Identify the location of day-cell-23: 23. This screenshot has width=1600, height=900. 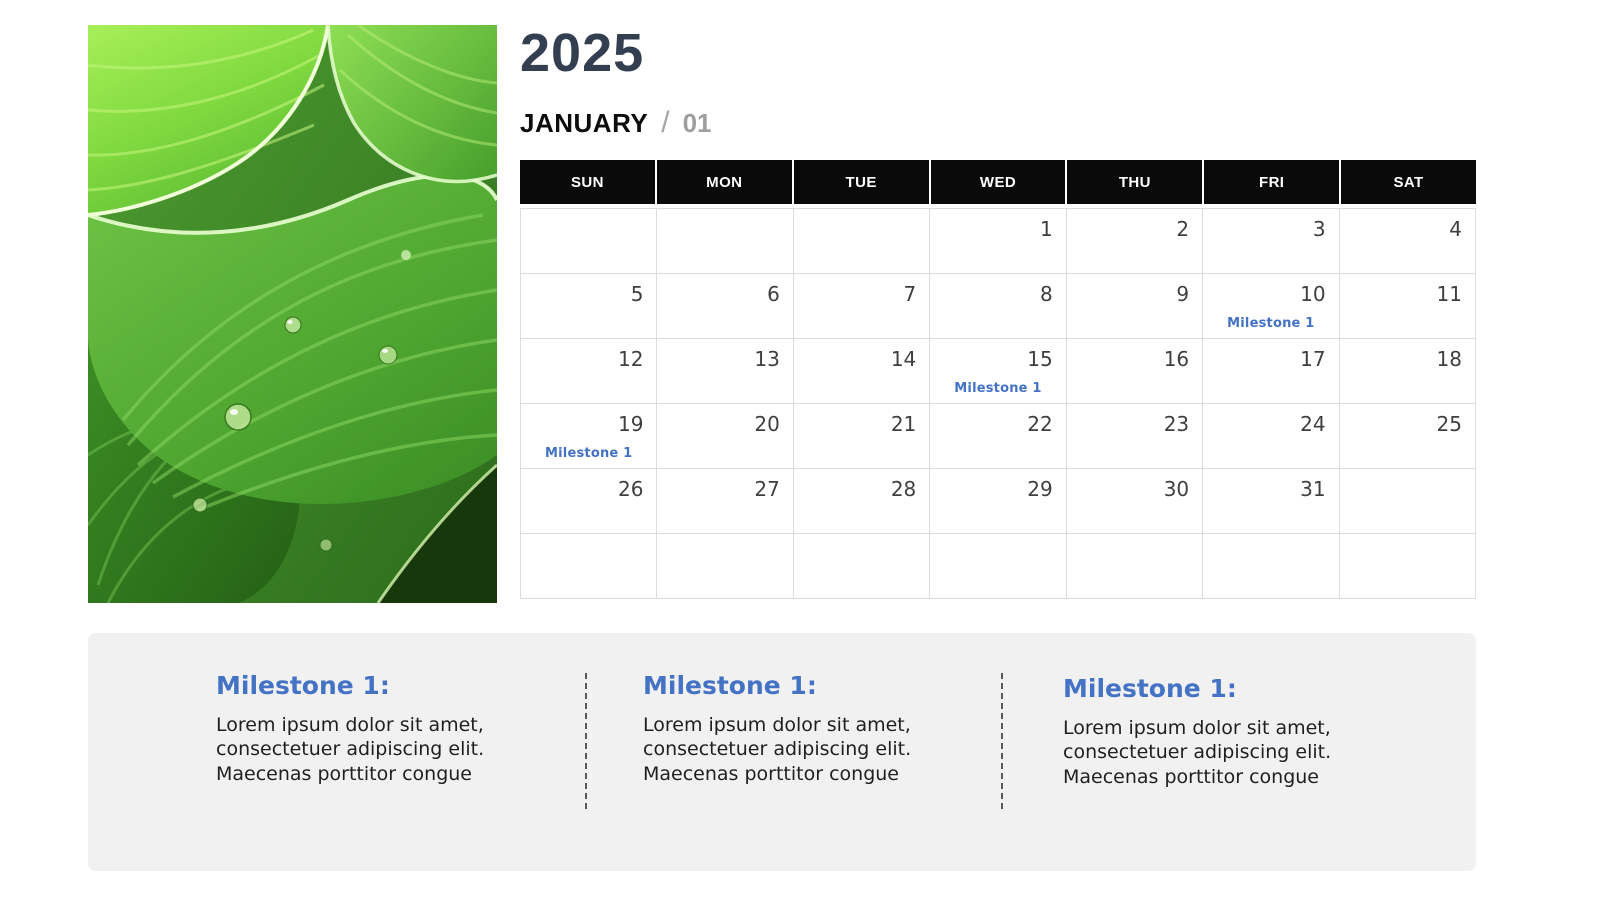
(1135, 436).